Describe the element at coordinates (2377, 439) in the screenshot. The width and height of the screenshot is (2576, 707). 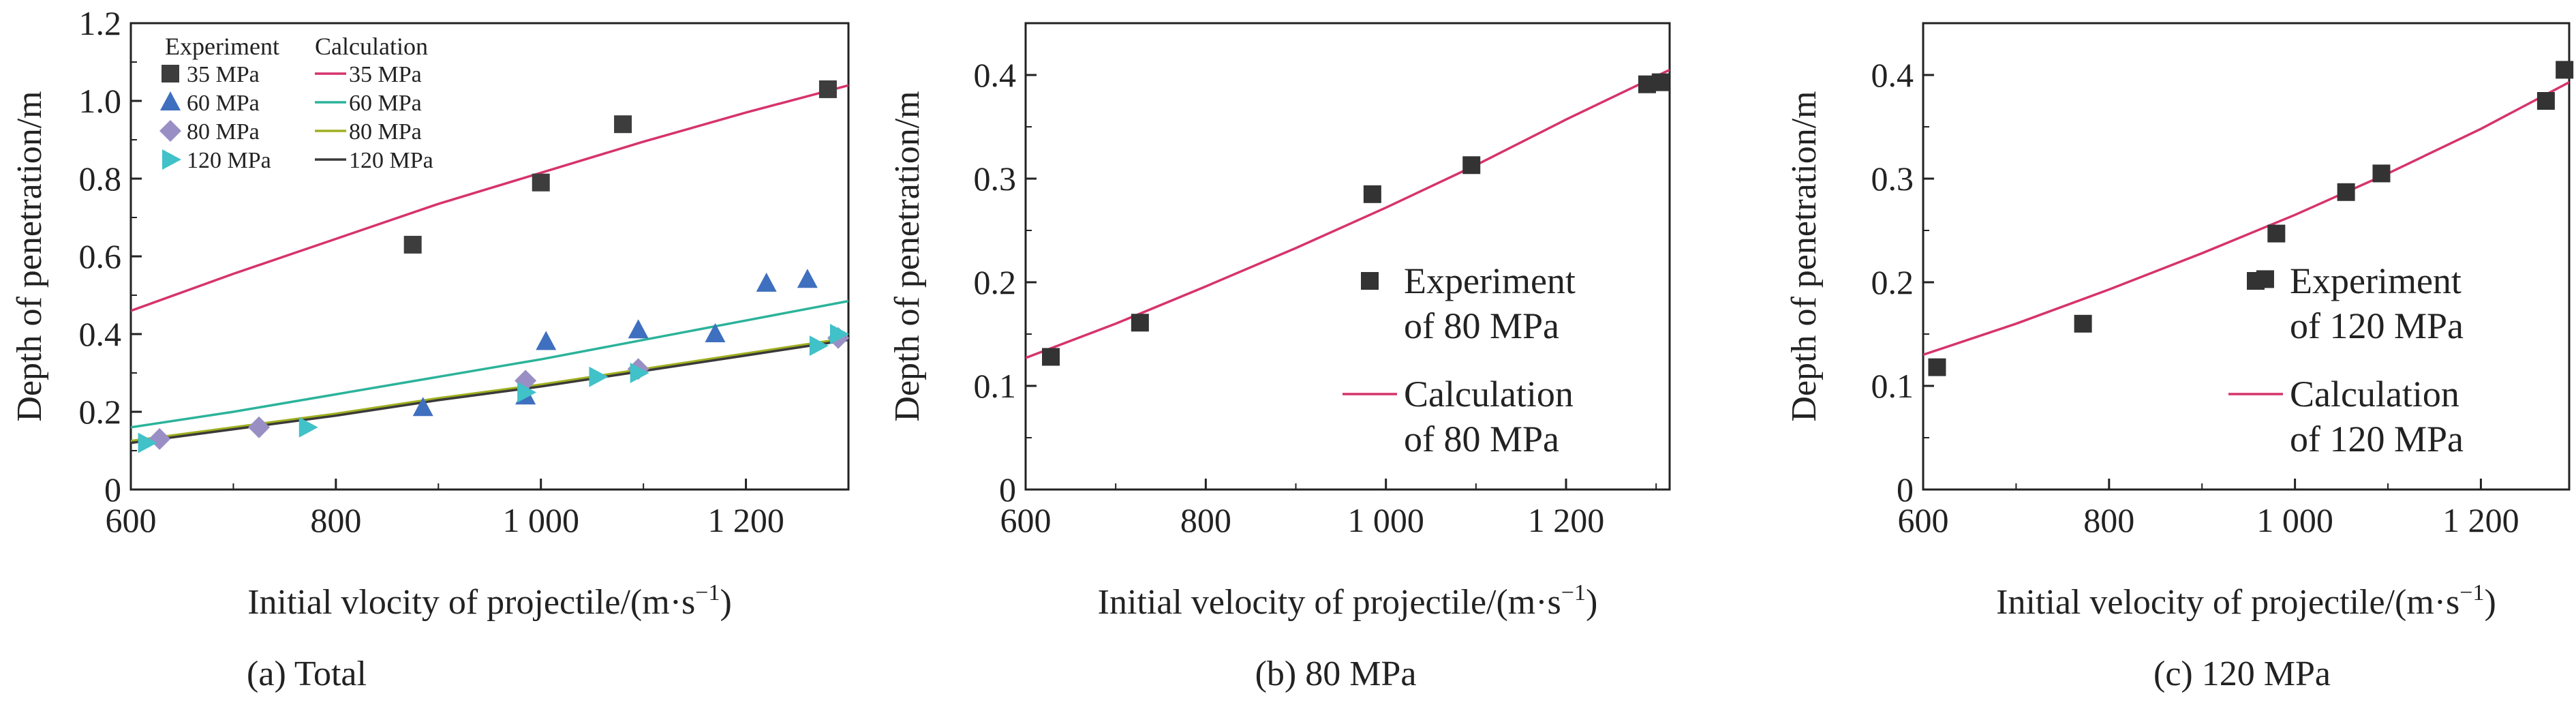
I see `legend-calculation-line2: of 120 MPa` at that location.